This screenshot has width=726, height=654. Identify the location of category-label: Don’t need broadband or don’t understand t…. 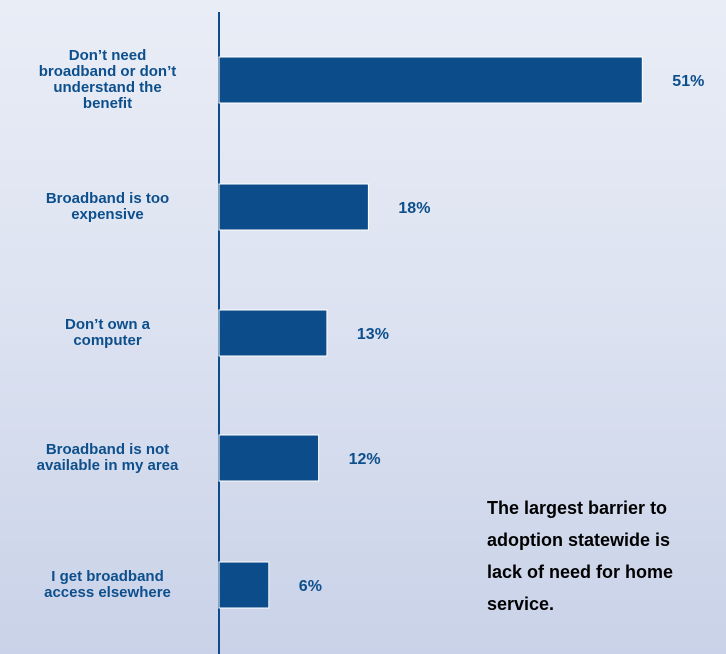
(107, 79).